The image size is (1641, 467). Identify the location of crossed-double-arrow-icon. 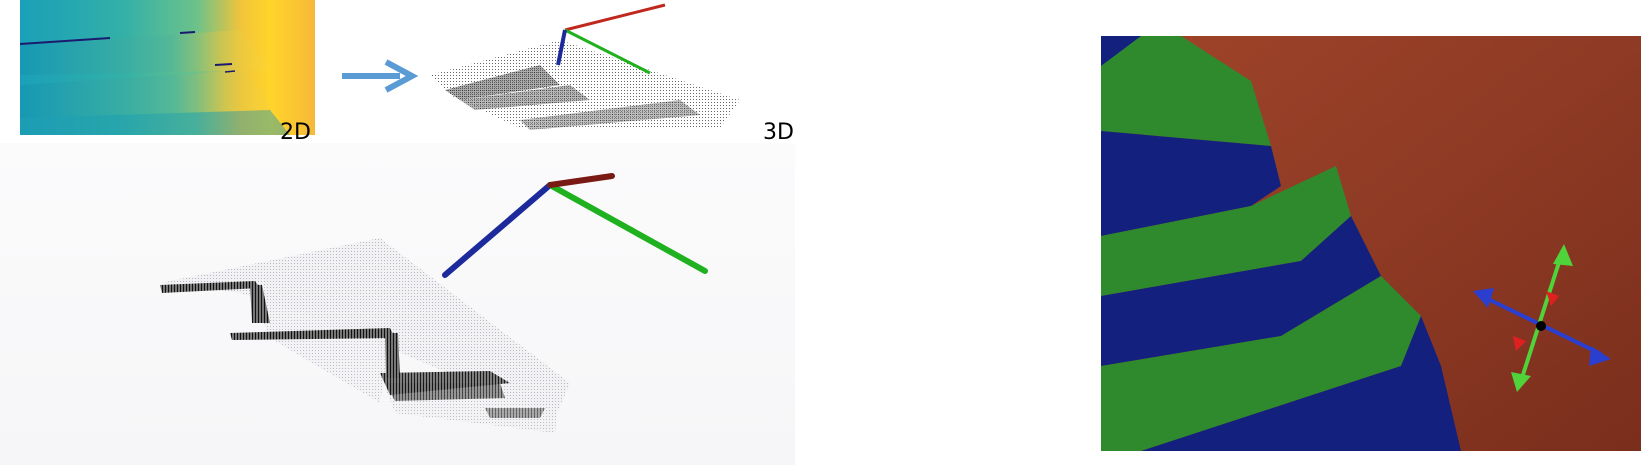
(1542, 318).